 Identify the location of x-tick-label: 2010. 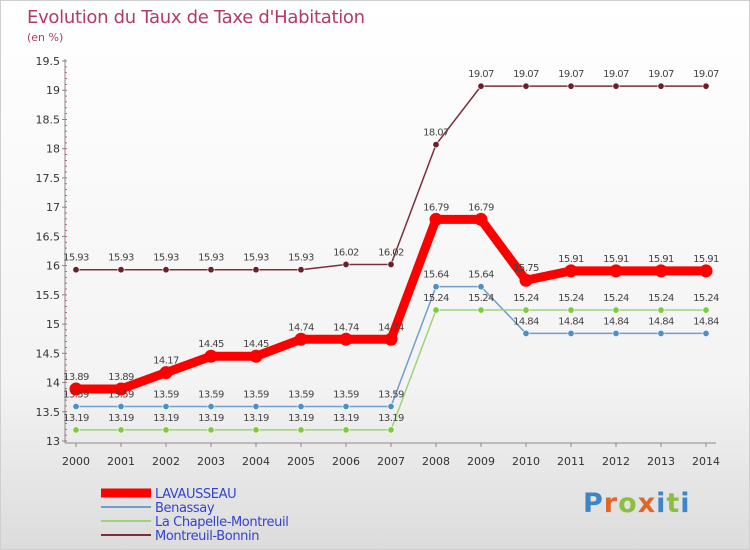
(526, 461).